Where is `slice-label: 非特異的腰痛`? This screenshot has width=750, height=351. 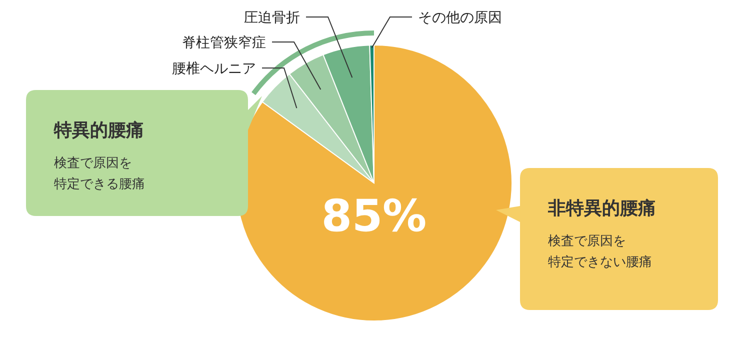 slice-label: 非特異的腰痛 is located at coordinates (601, 208).